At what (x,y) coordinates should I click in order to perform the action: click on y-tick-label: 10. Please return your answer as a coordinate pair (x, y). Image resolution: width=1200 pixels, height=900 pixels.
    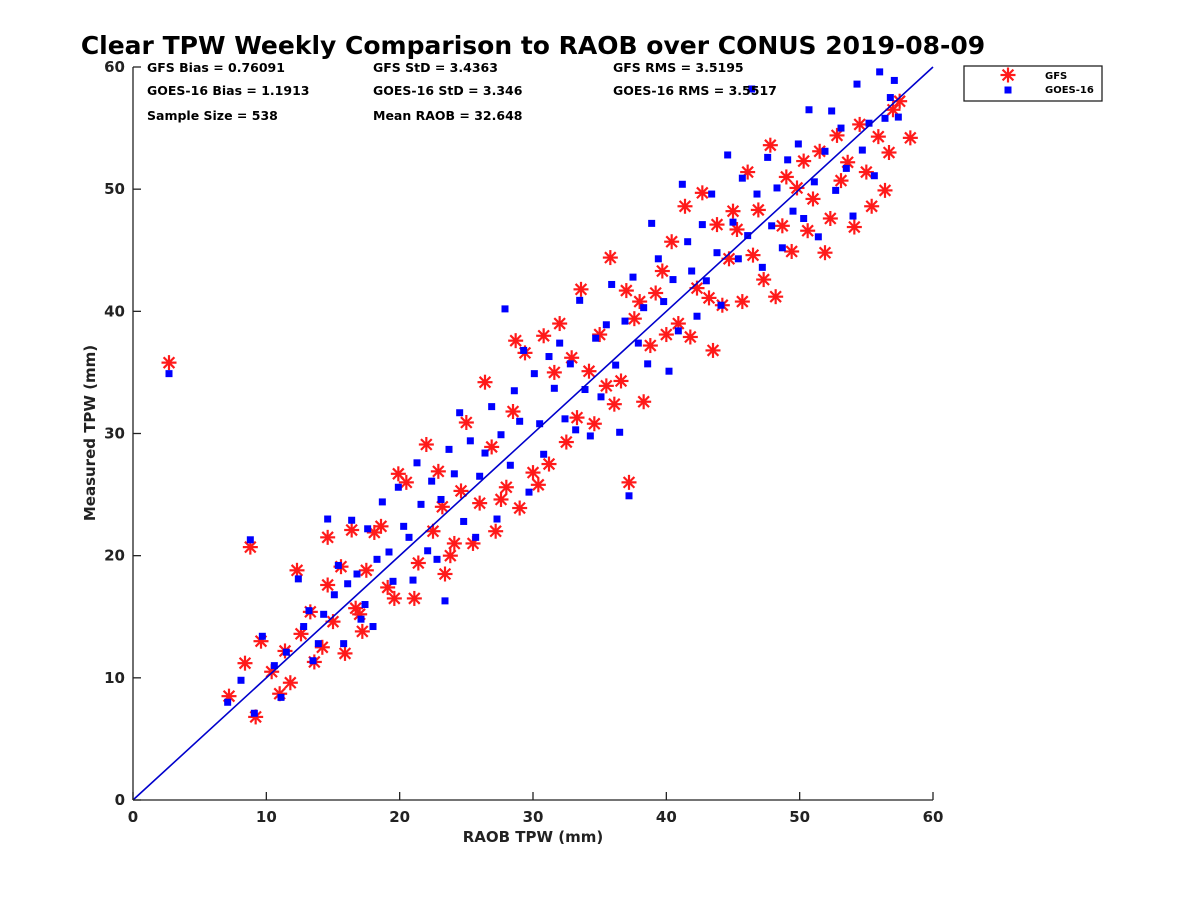
    Looking at the image, I should click on (114, 678).